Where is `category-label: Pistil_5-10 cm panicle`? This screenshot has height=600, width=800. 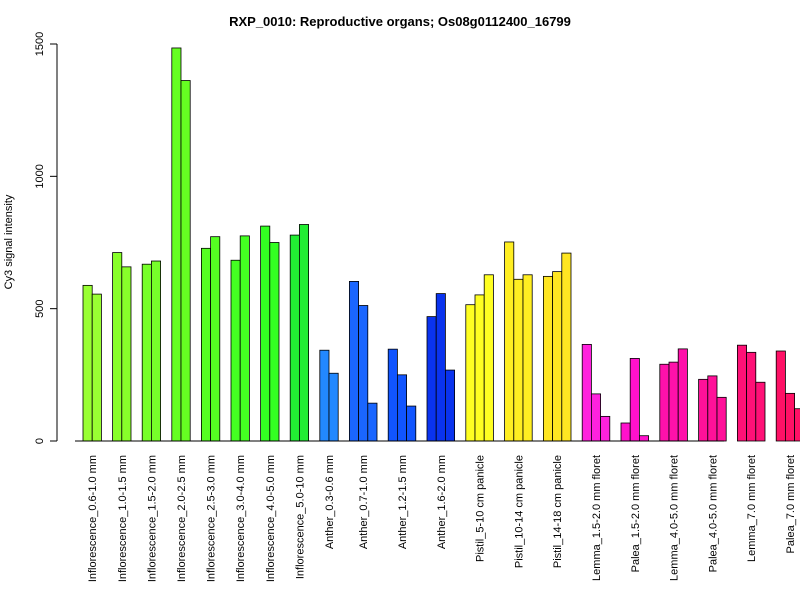 category-label: Pistil_5-10 cm panicle is located at coordinates (481, 508).